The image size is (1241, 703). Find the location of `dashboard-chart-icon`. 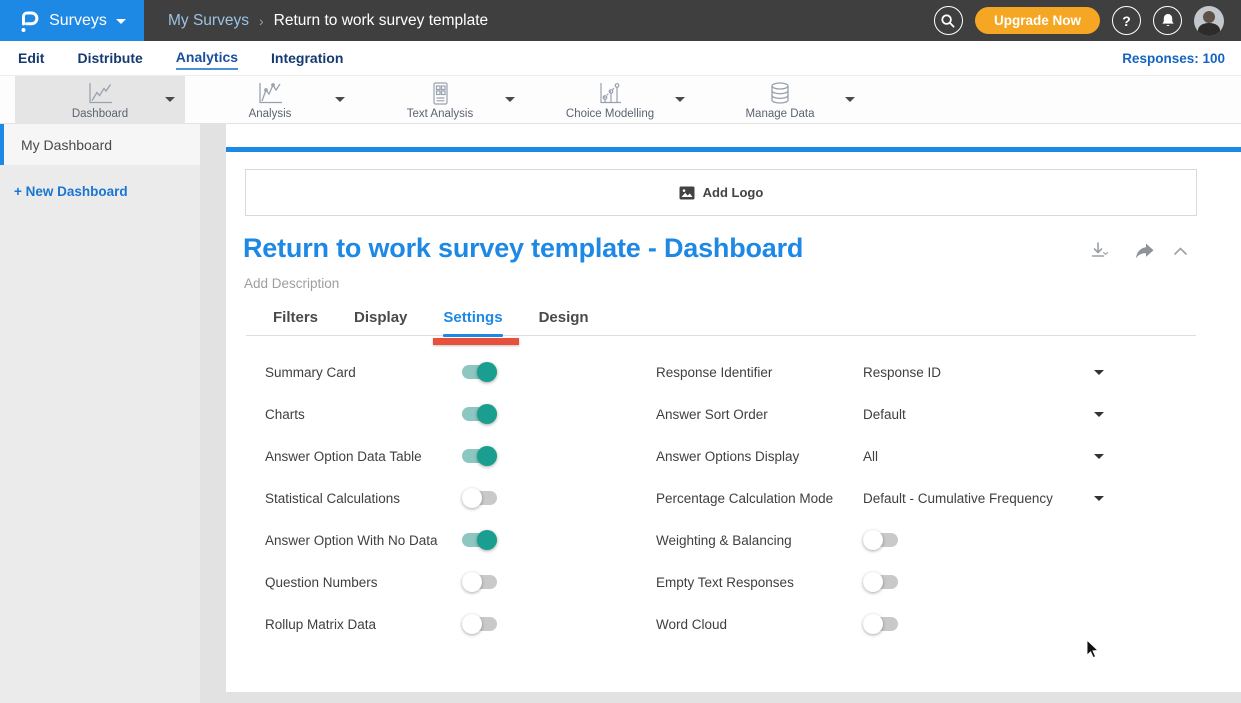

dashboard-chart-icon is located at coordinates (100, 94).